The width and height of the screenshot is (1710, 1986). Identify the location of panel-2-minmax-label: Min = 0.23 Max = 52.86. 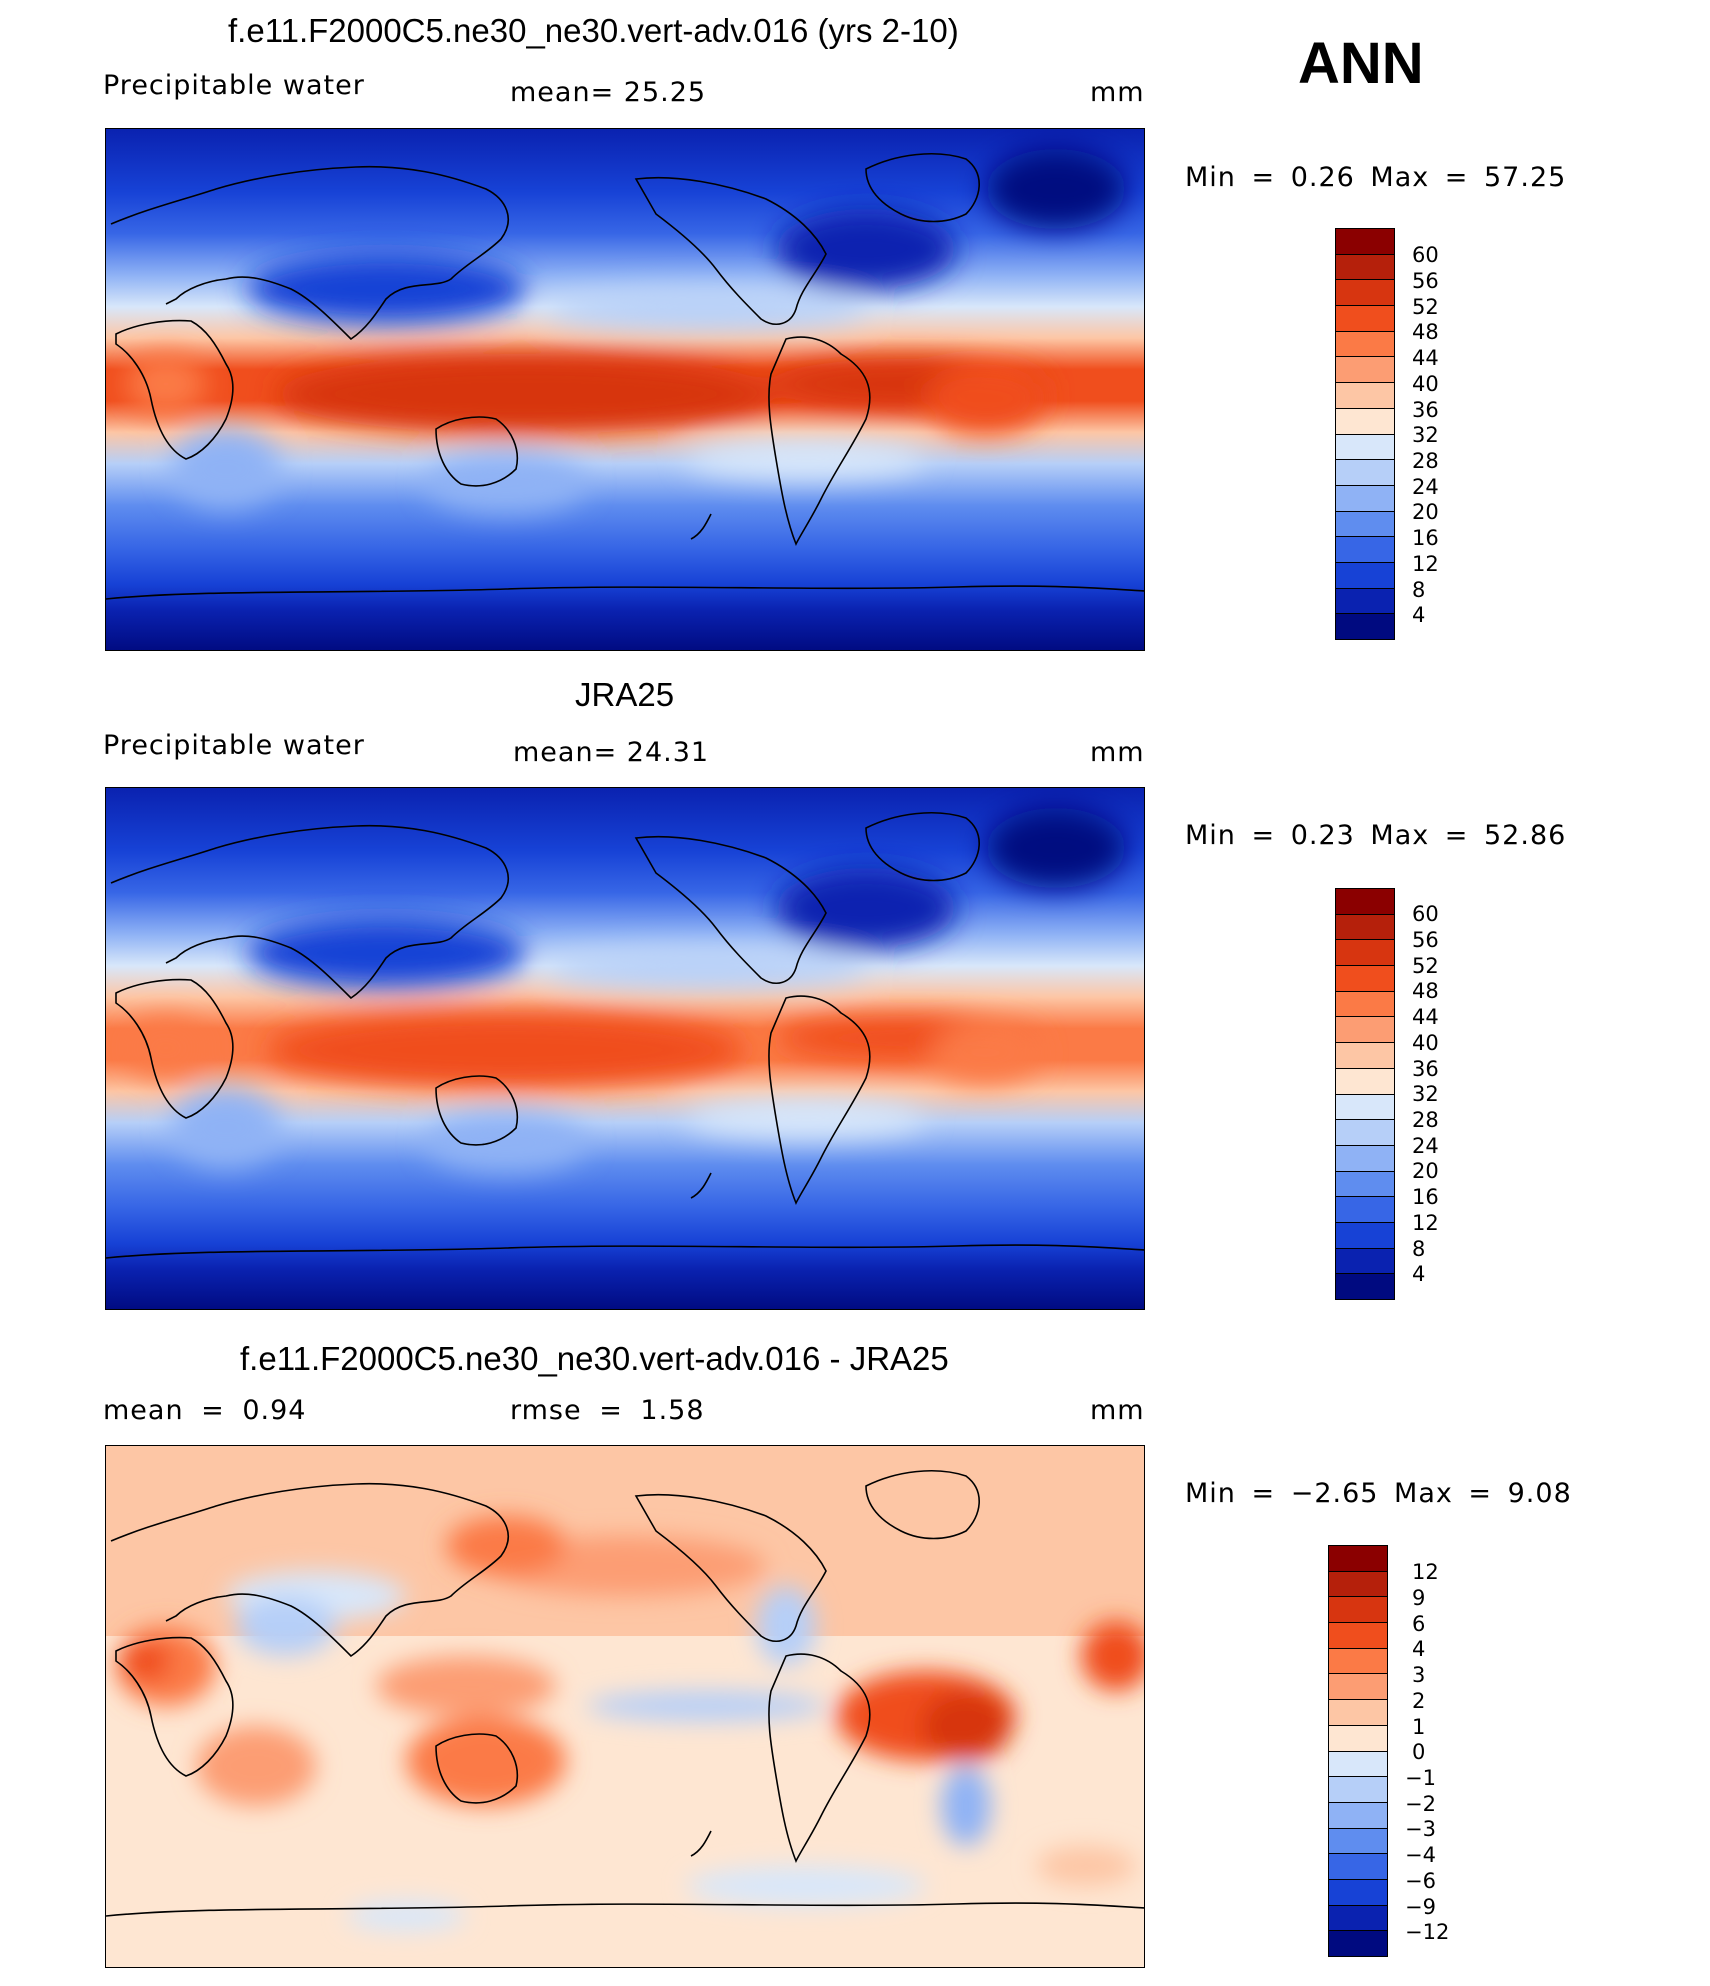
(1376, 835).